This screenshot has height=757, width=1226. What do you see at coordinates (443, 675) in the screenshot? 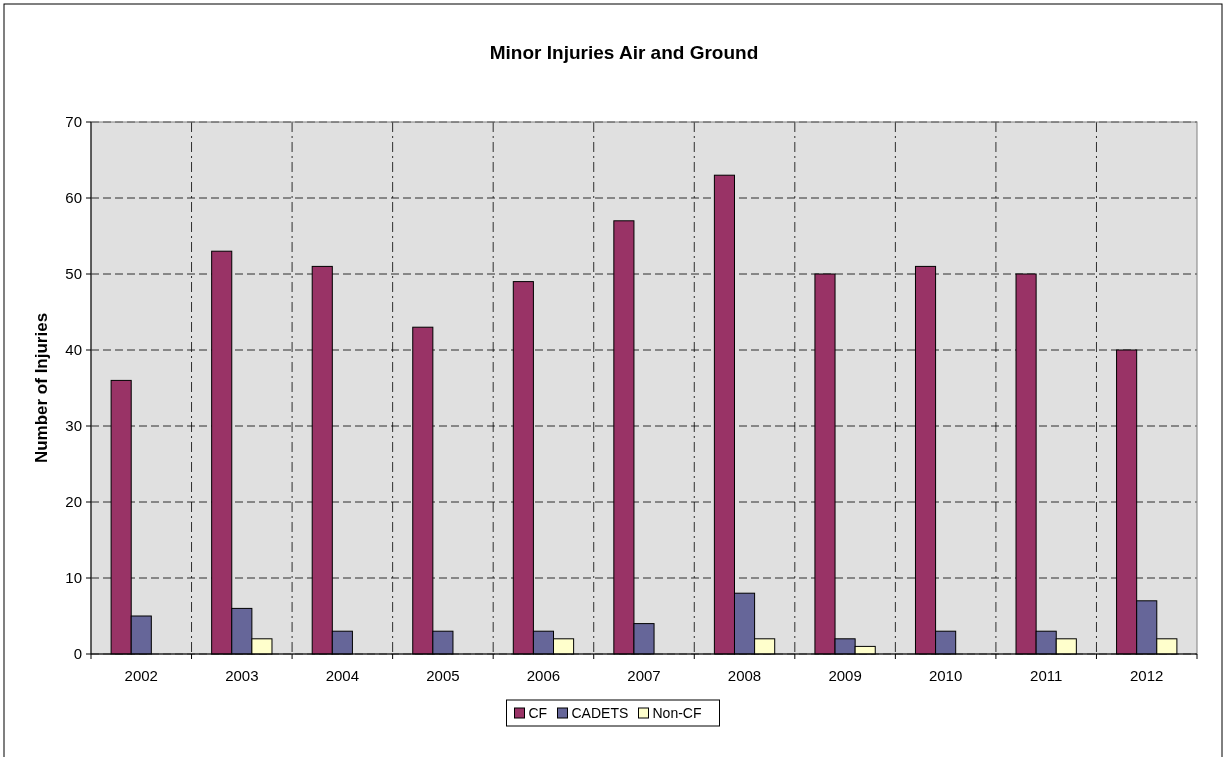
I see `x-tick-label: 2005` at bounding box center [443, 675].